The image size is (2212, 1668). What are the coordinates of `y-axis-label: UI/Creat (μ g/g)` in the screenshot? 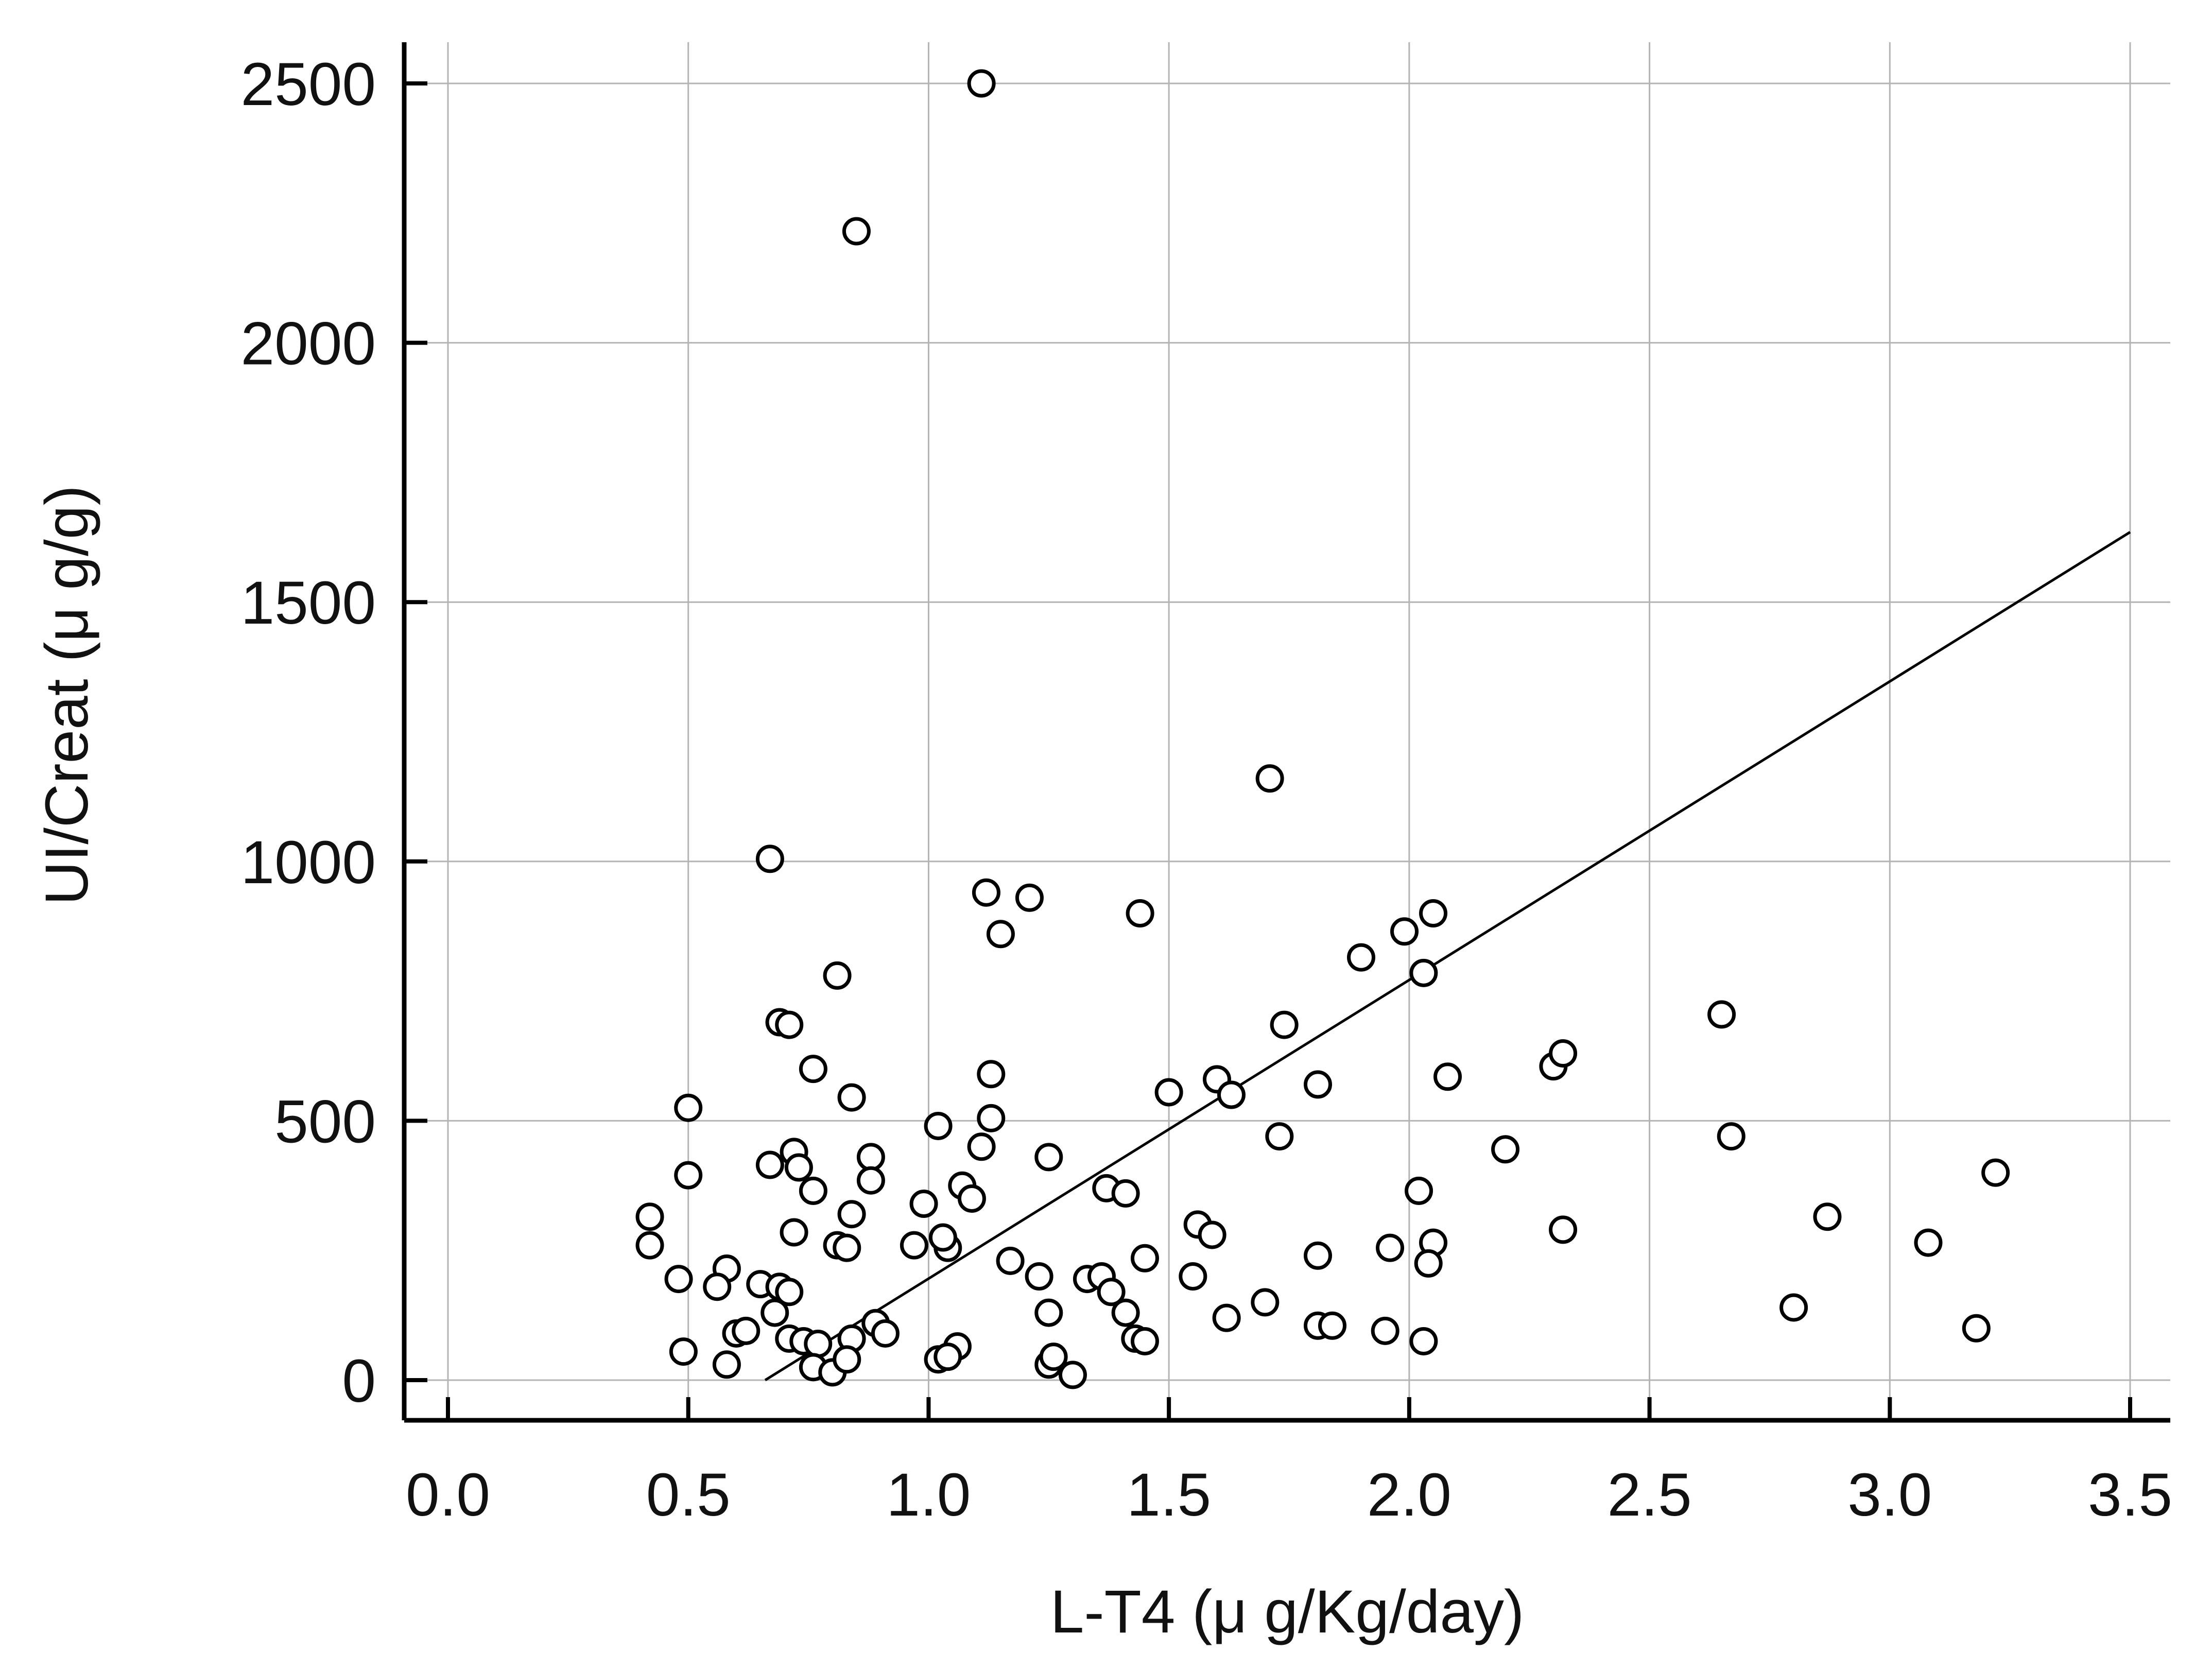 It's located at (67, 695).